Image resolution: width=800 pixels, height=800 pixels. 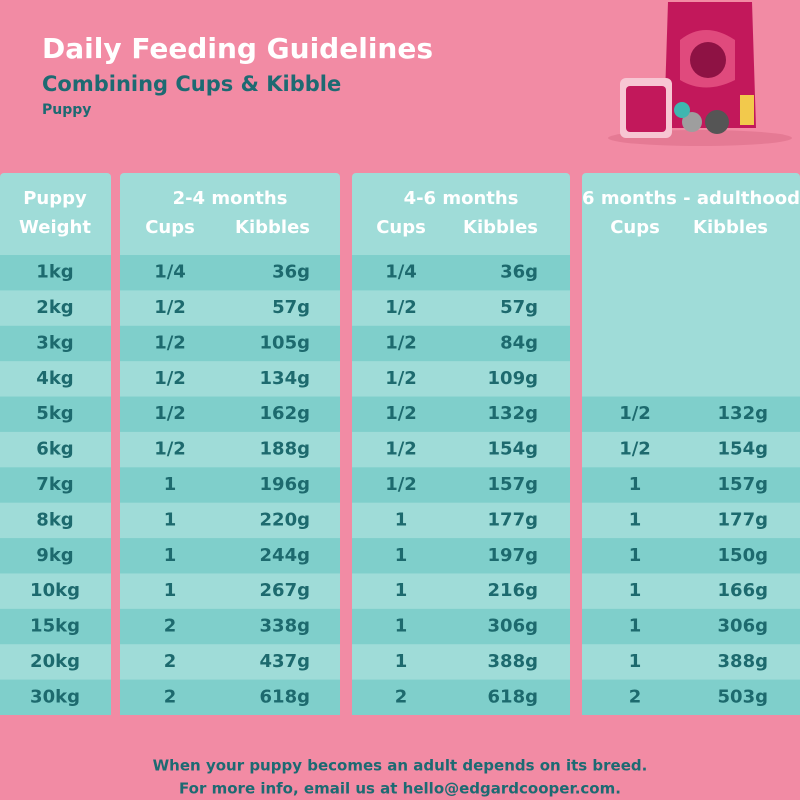 What do you see at coordinates (55, 590) in the screenshot?
I see `weight-cell: 10kg` at bounding box center [55, 590].